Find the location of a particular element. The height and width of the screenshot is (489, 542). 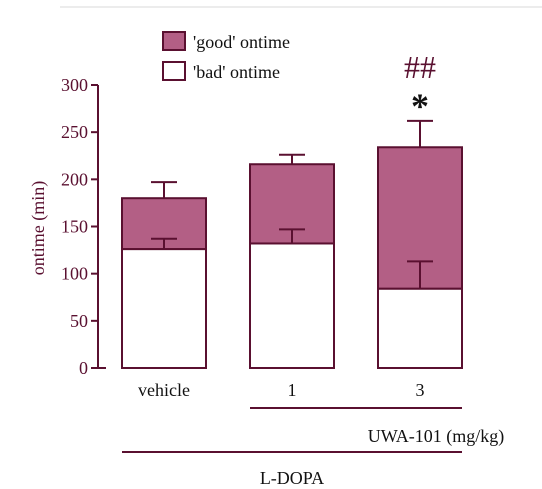

y-axis-title: ontime (min) is located at coordinates (38, 228).